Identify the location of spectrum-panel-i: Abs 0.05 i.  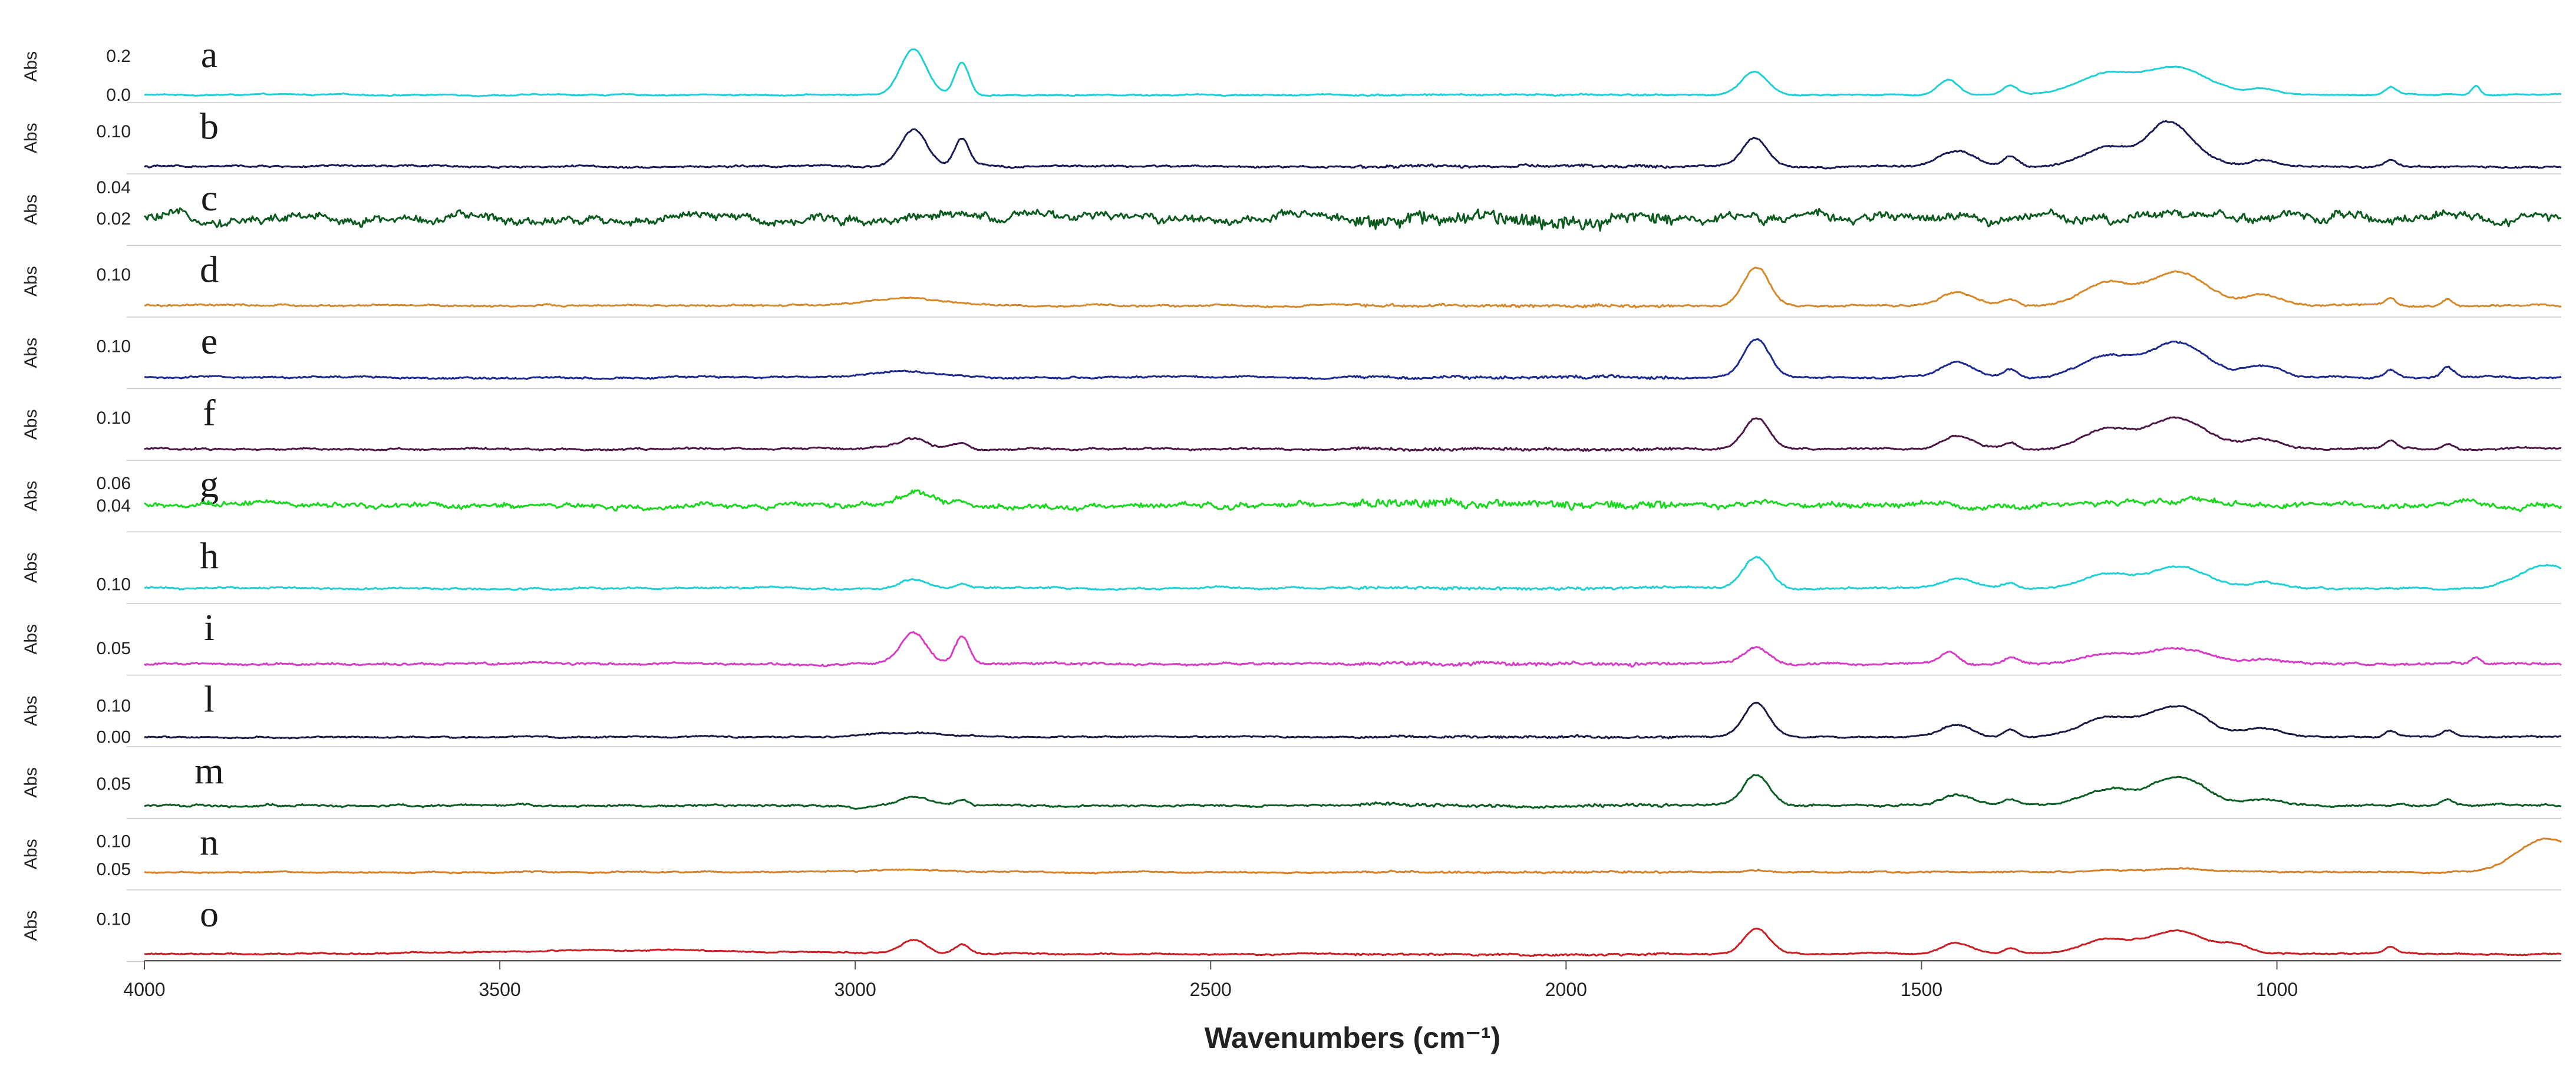
(1292, 641).